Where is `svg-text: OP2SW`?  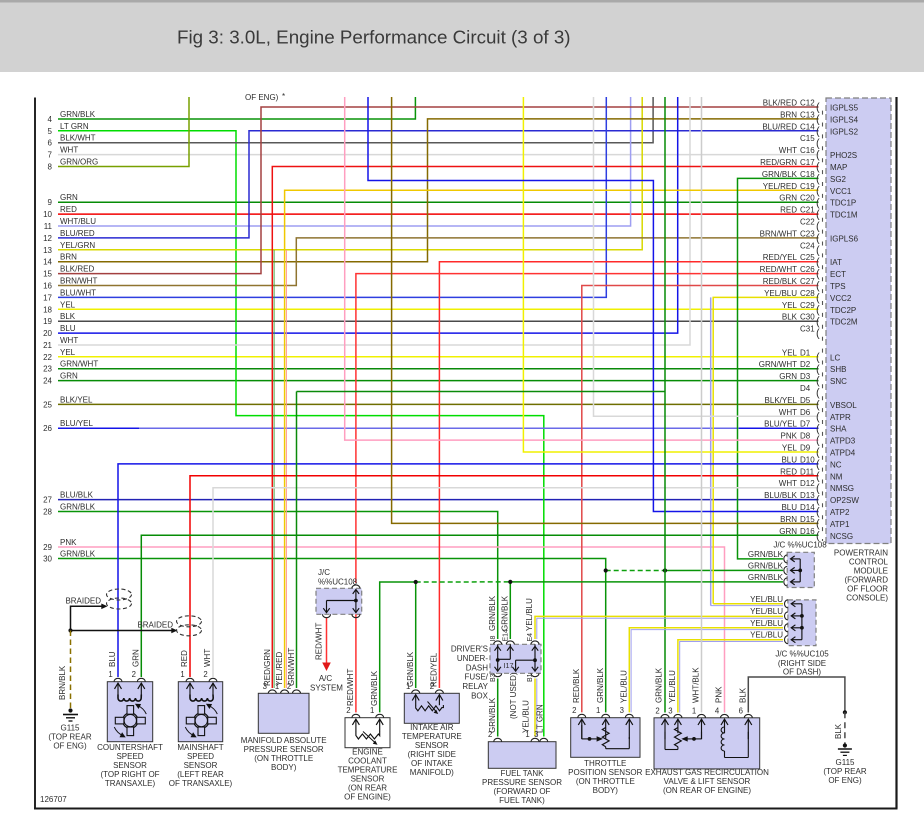
svg-text: OP2SW is located at coordinates (844, 500).